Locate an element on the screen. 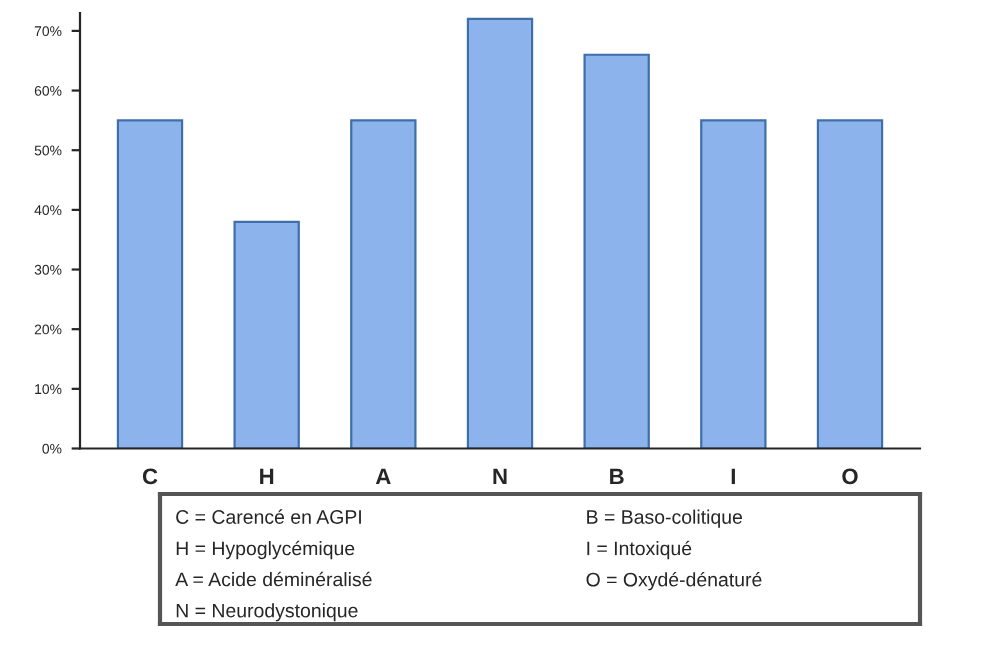 The width and height of the screenshot is (1000, 650). text: N = Neurodystonique is located at coordinates (267, 612).